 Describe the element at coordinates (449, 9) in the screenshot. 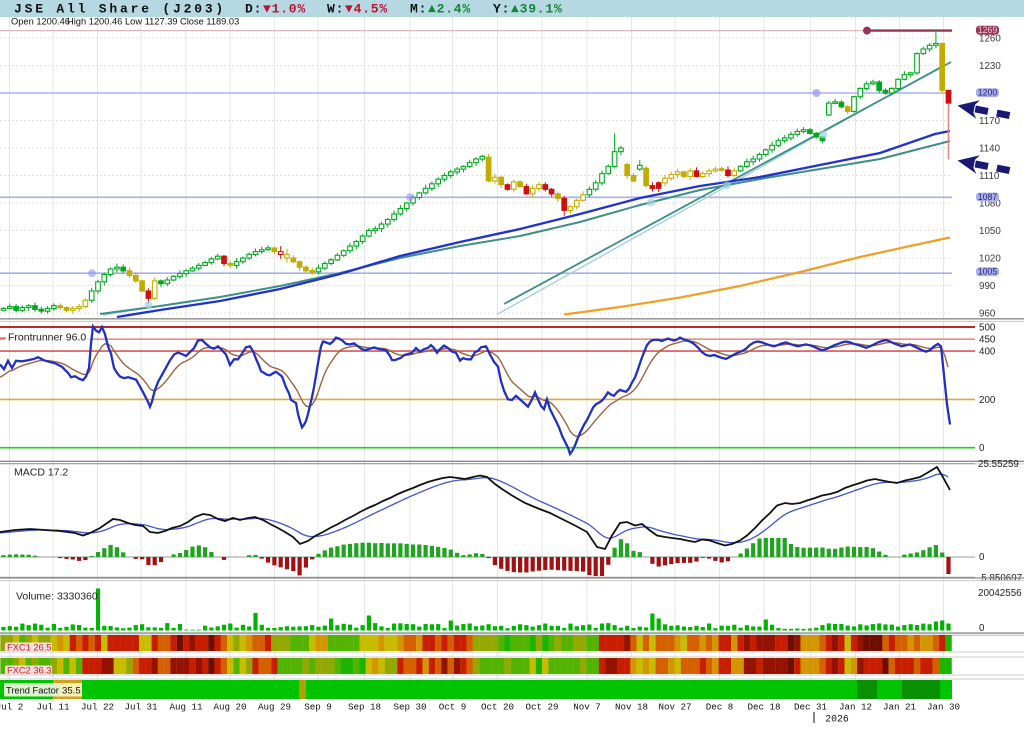

I see `svg-text: ▲2.4%` at that location.